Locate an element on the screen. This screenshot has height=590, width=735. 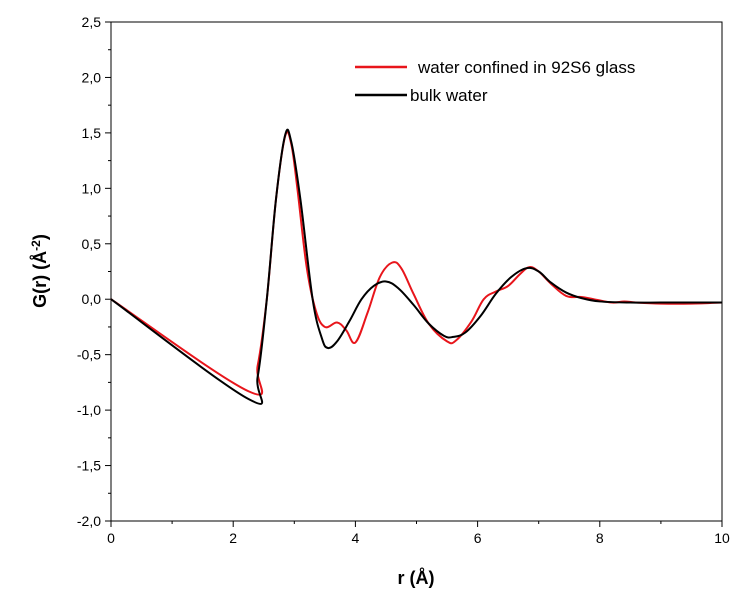
x-axis-ticks: 0 2 4 6 8 10 is located at coordinates (418, 533).